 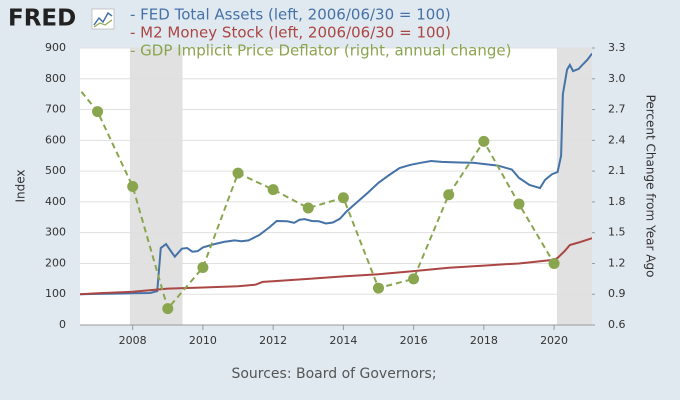 What do you see at coordinates (617, 293) in the screenshot?
I see `y2-tick-label: 0.9` at bounding box center [617, 293].